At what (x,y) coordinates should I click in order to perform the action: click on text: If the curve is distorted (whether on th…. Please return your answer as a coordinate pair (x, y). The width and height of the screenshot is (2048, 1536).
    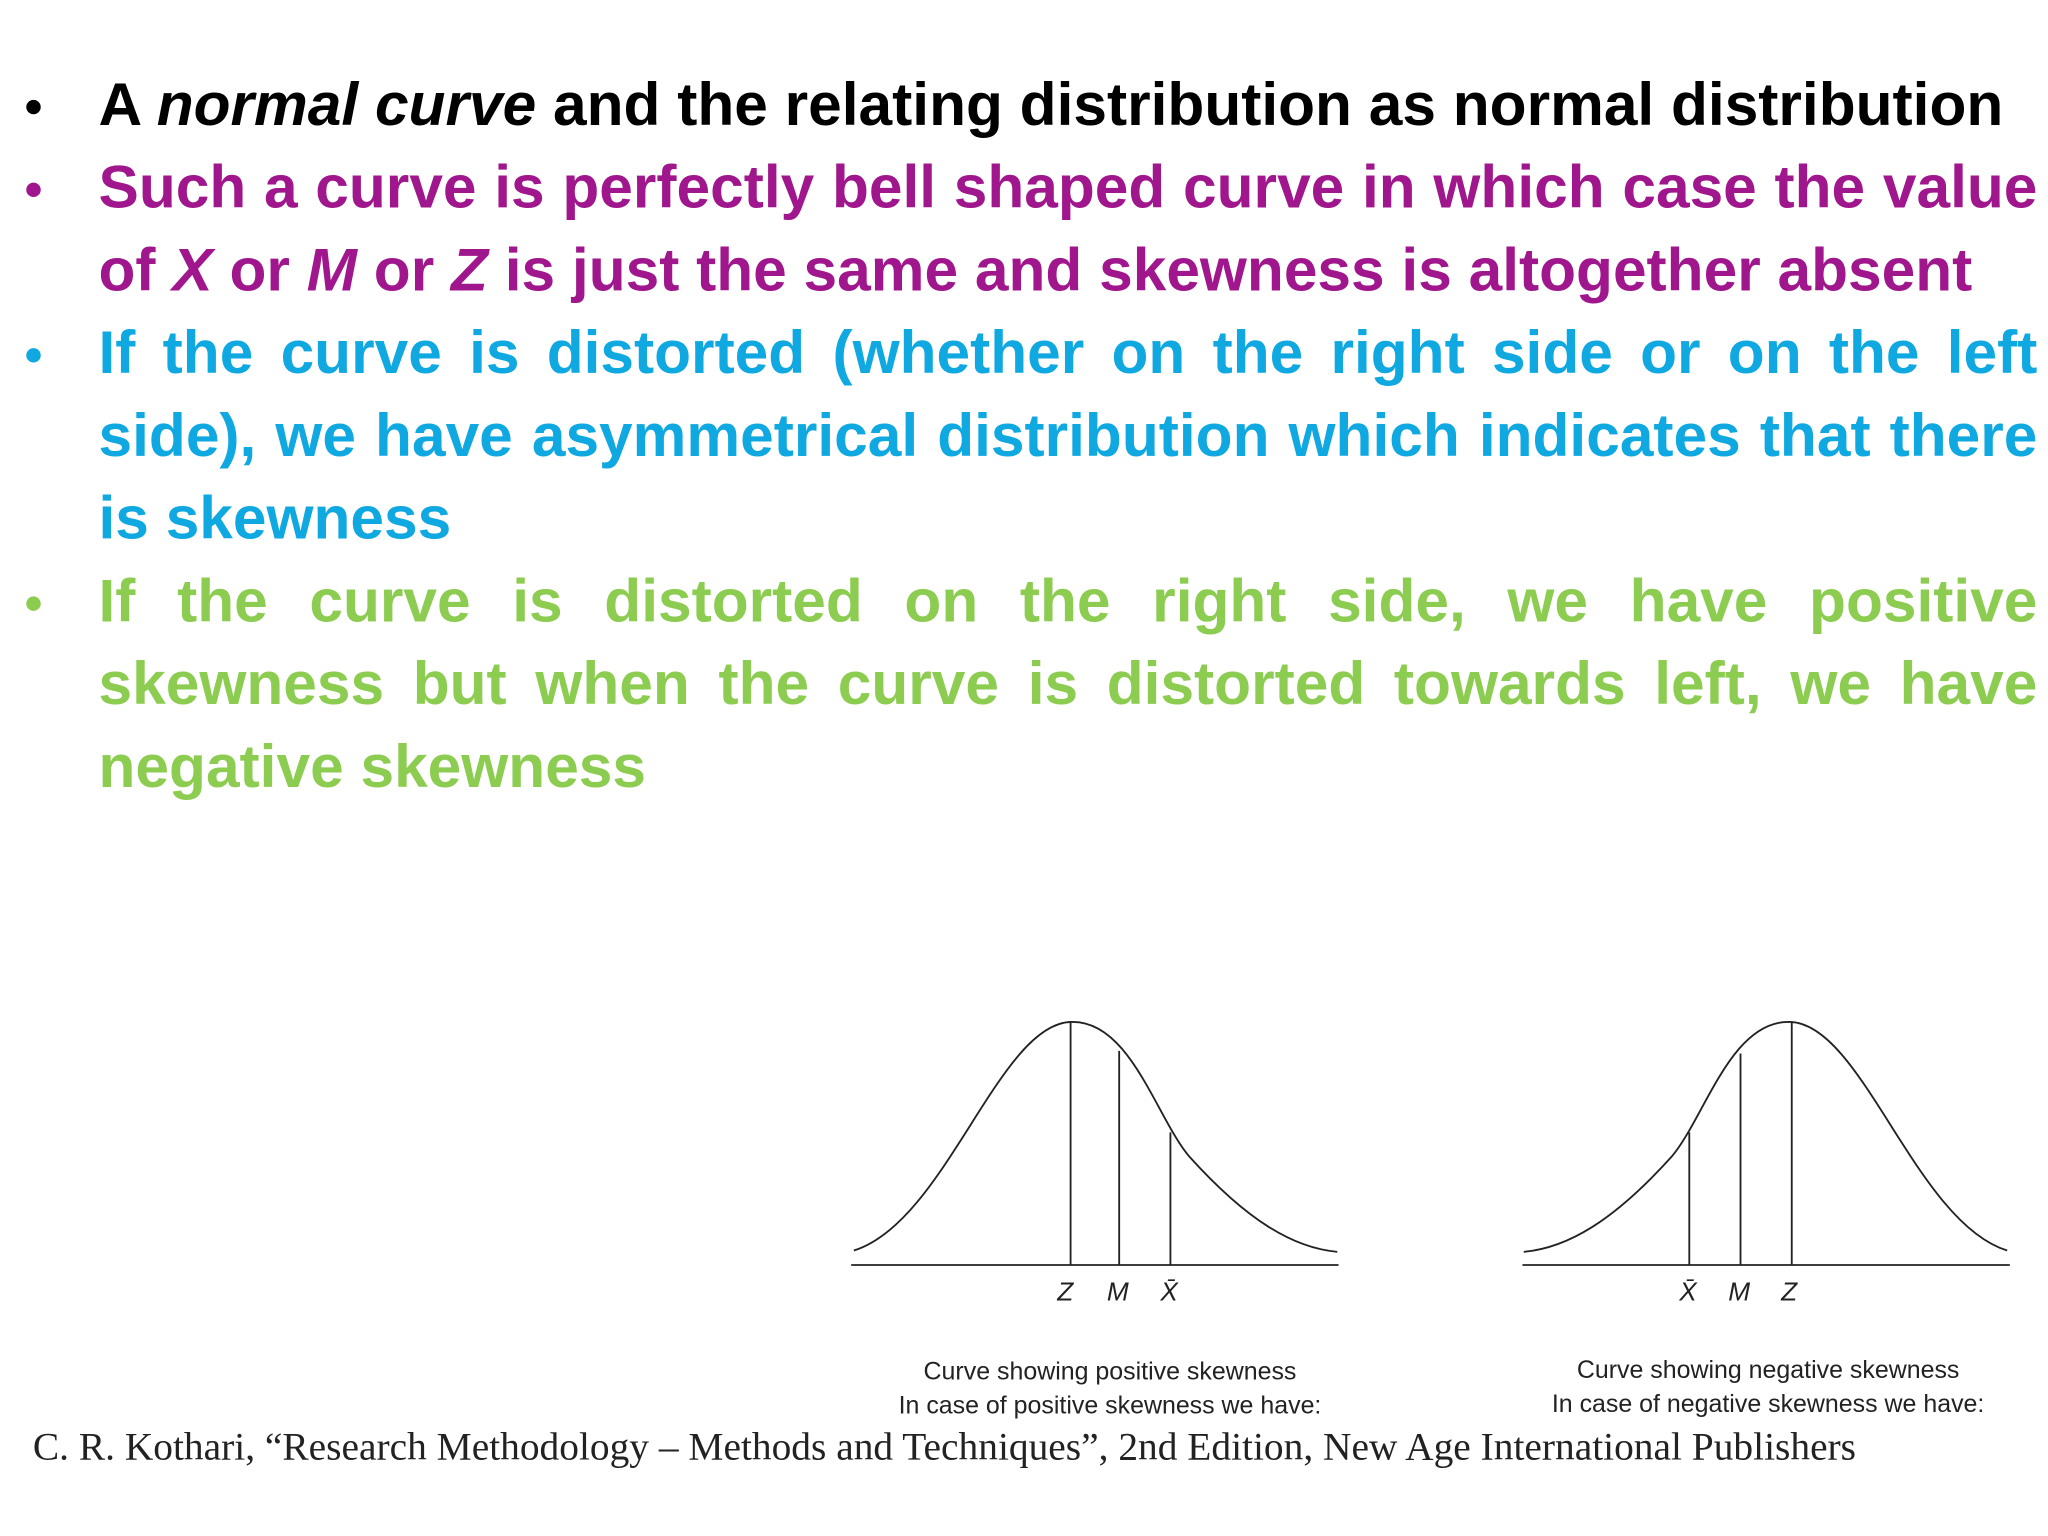
    Looking at the image, I should click on (1068, 434).